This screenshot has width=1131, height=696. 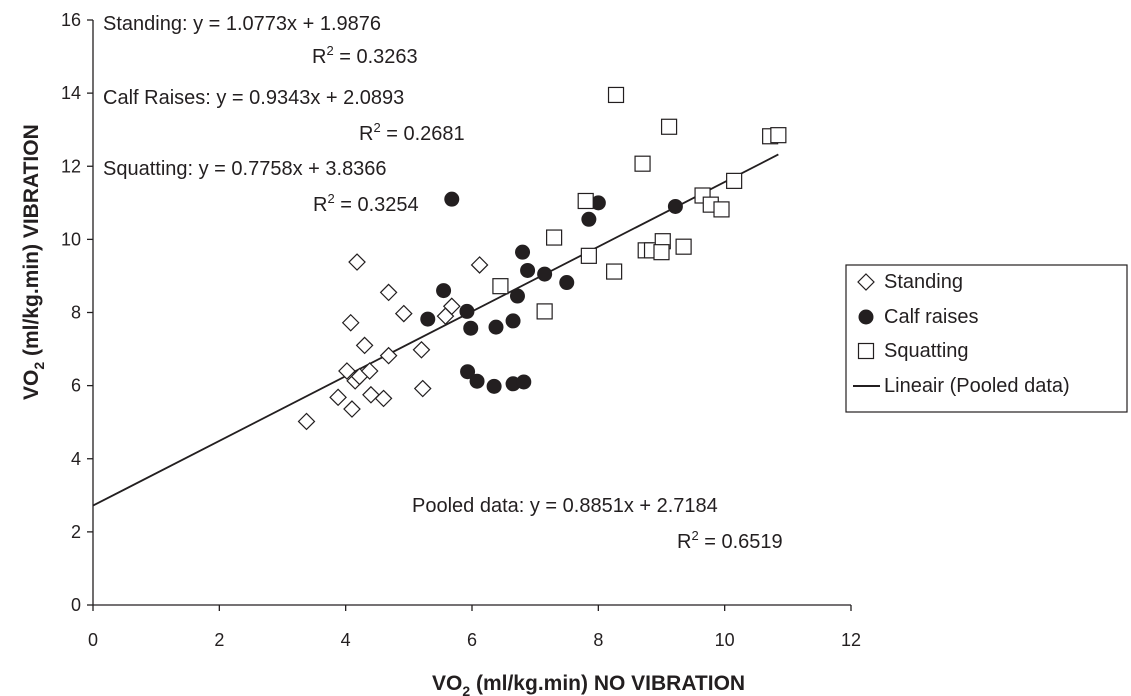 I want to click on y-tick-label: 0, so click(x=76, y=605).